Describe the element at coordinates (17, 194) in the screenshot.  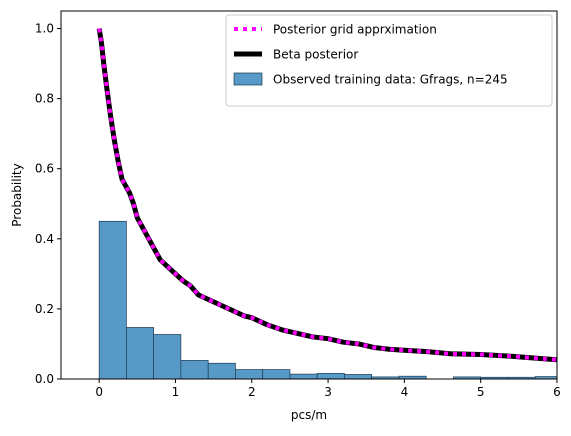
I see `y-axis-label: Probability` at that location.